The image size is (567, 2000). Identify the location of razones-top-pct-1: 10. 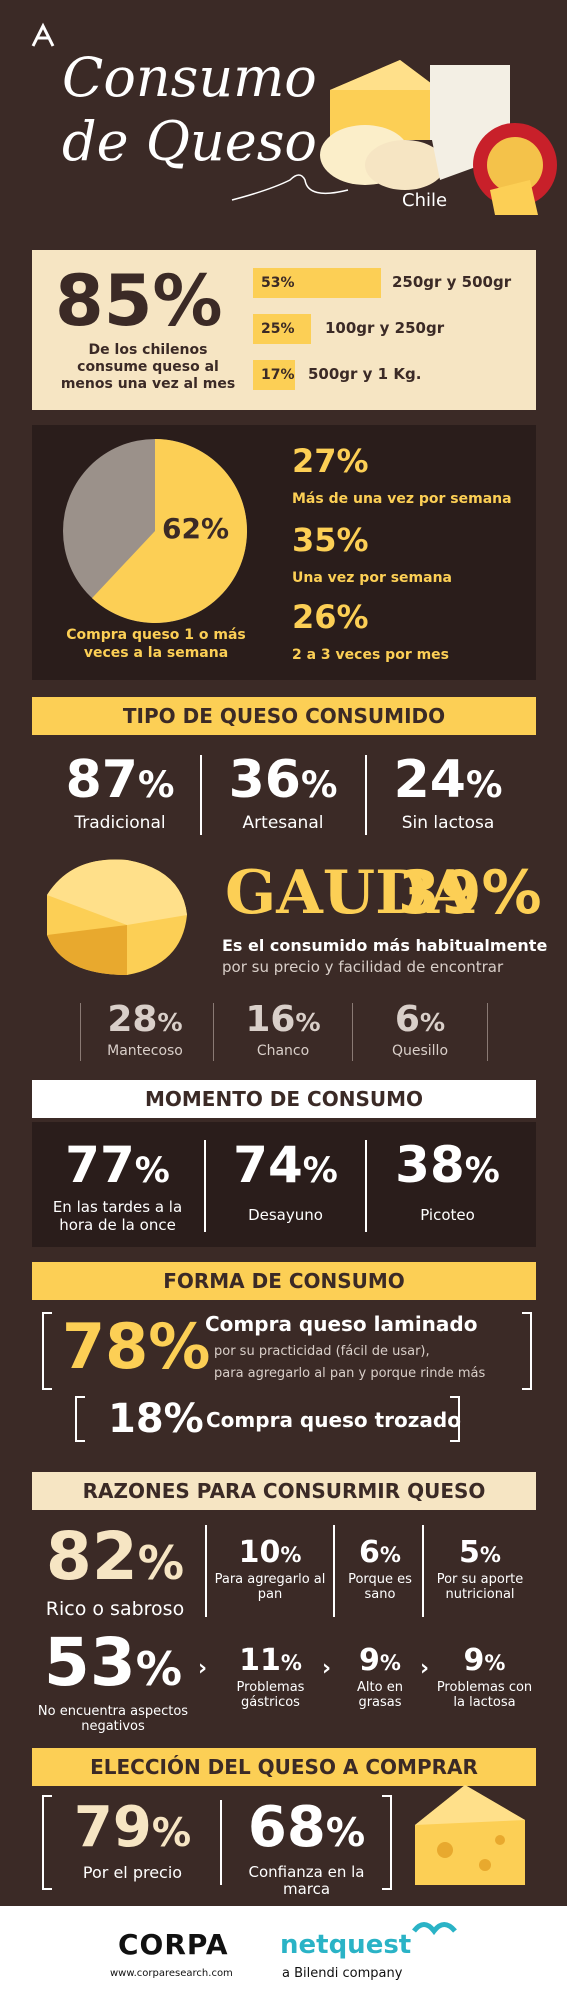
(259, 1552).